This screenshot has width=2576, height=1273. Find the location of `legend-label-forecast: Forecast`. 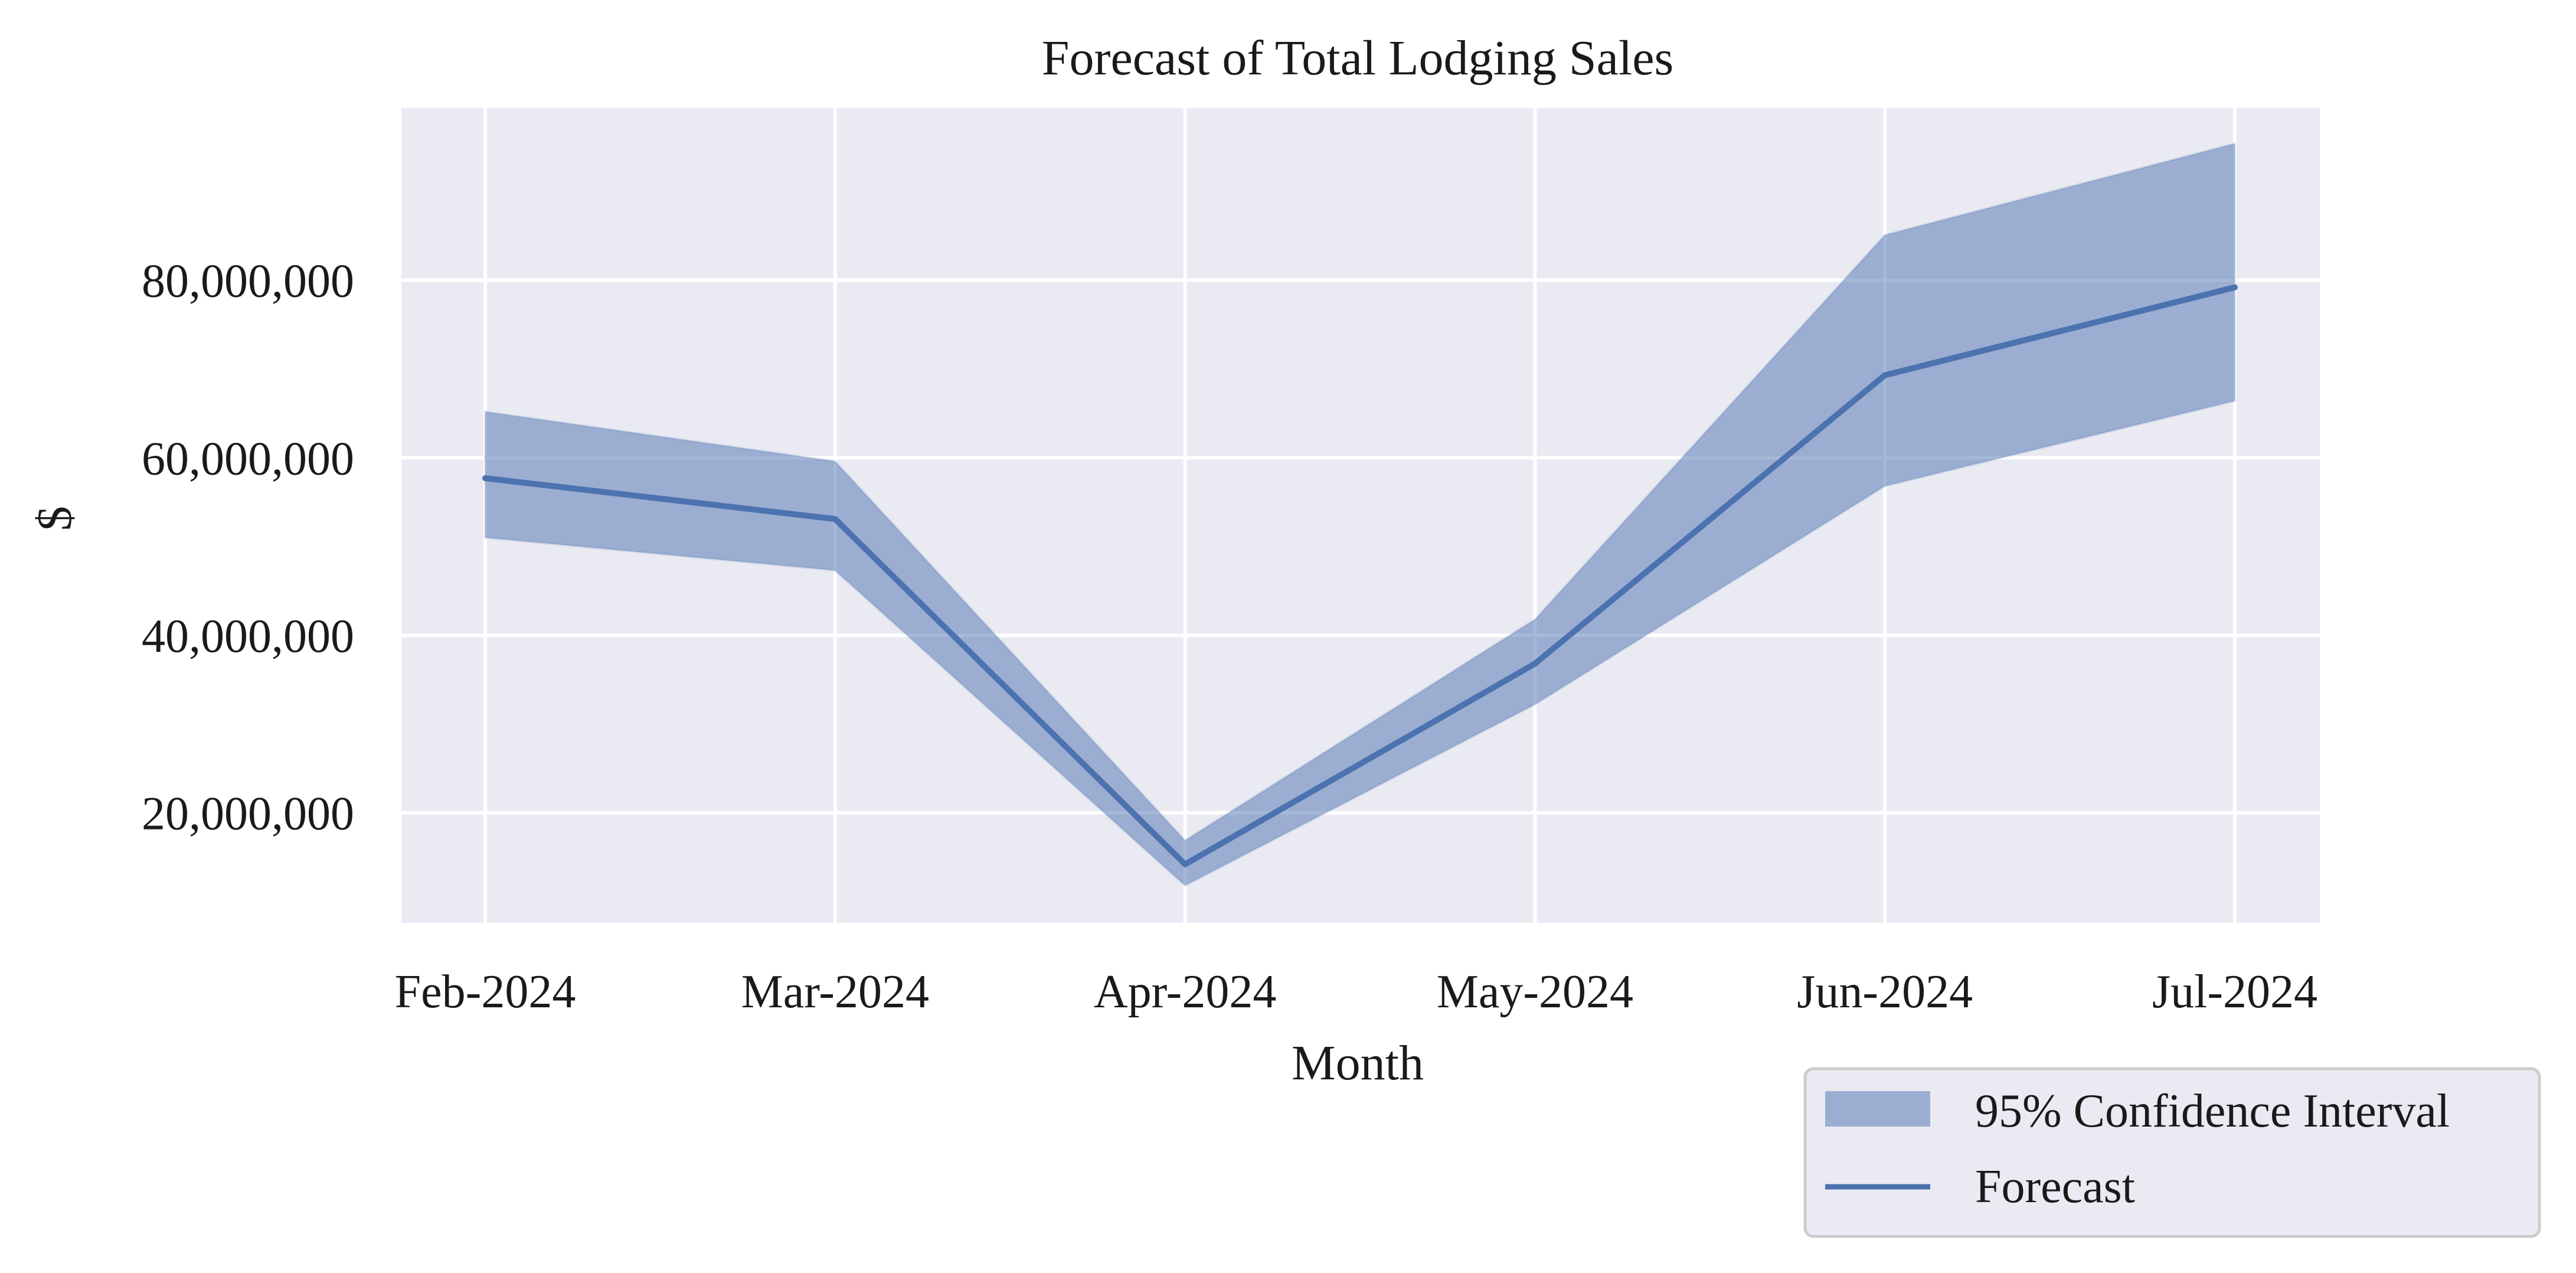

legend-label-forecast: Forecast is located at coordinates (2055, 1187).